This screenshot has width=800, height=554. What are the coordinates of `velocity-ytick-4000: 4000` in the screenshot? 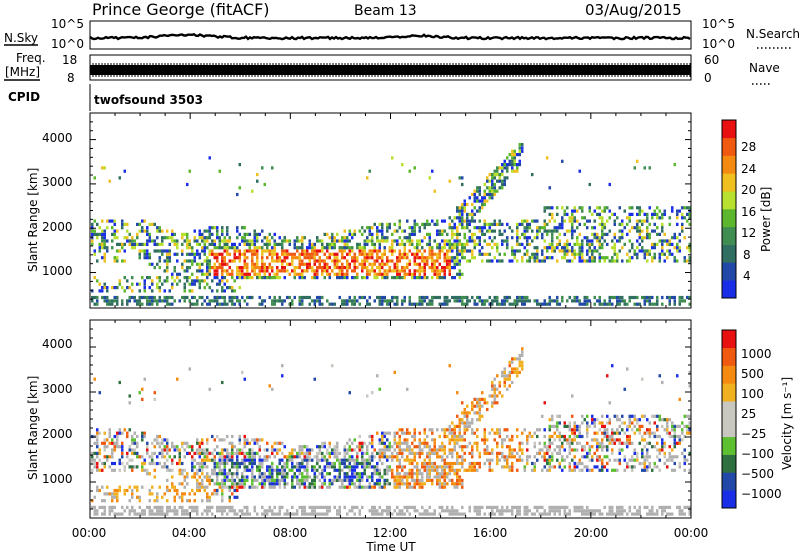 It's located at (57, 344).